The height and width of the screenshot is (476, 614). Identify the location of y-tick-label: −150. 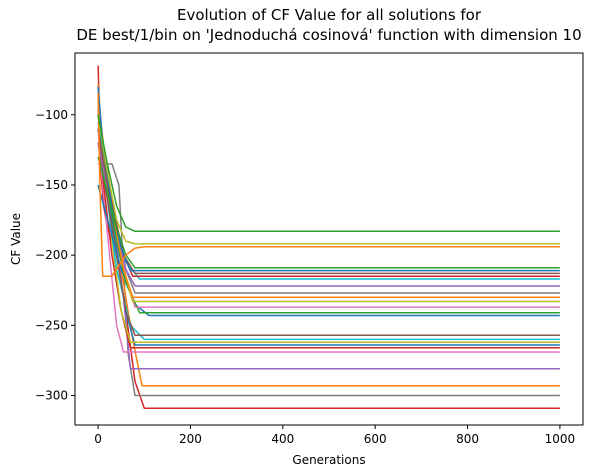
(51, 185).